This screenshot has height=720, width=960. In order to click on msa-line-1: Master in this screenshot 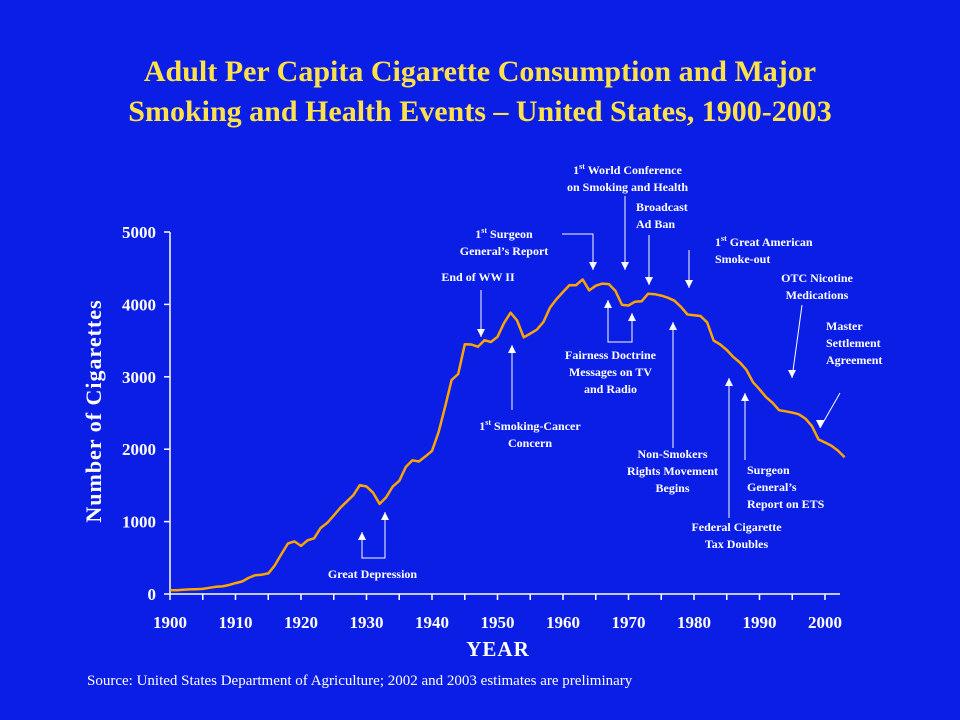, I will do `click(844, 326)`.